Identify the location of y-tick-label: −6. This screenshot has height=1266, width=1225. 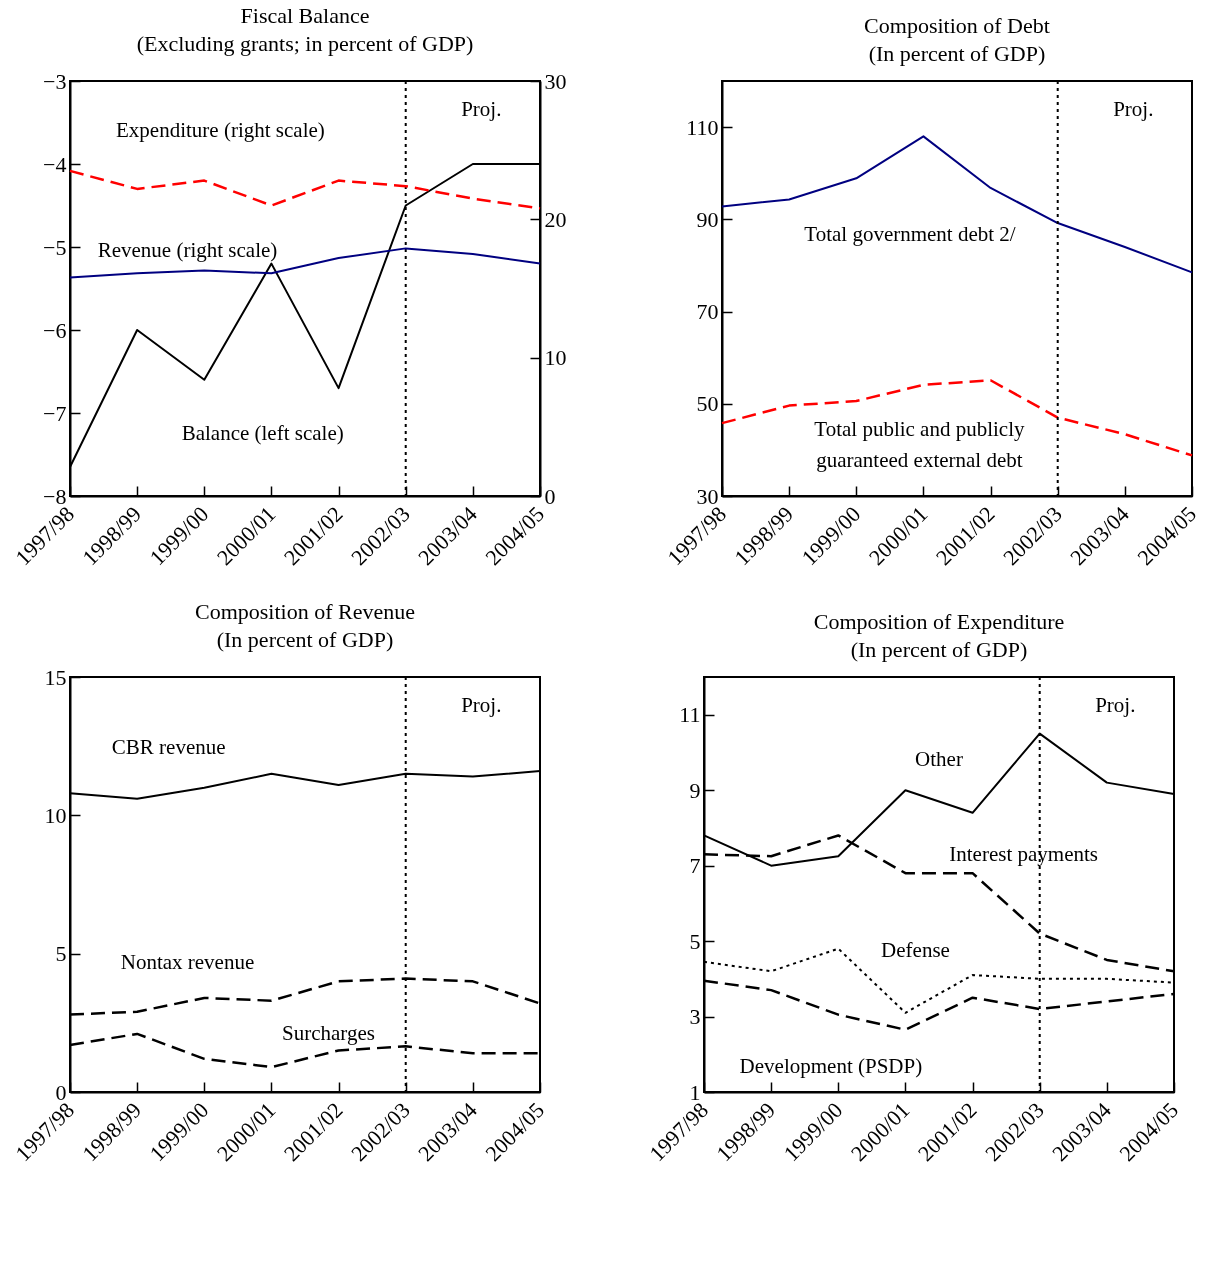
(55, 330).